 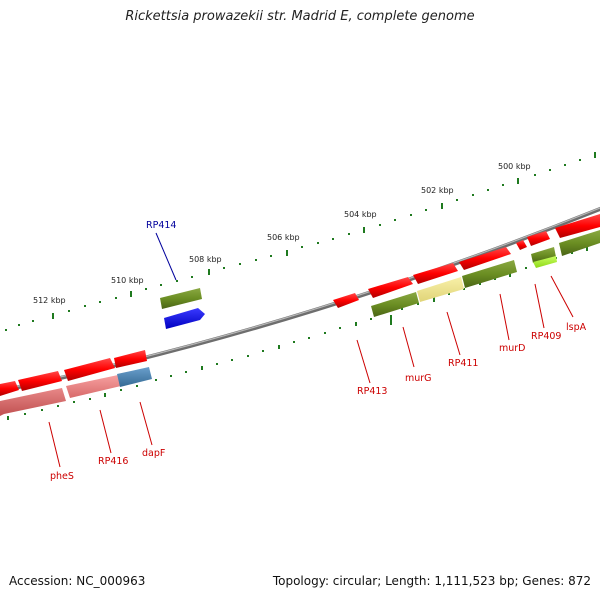 I want to click on gene-label-murG: murG, so click(x=418, y=378).